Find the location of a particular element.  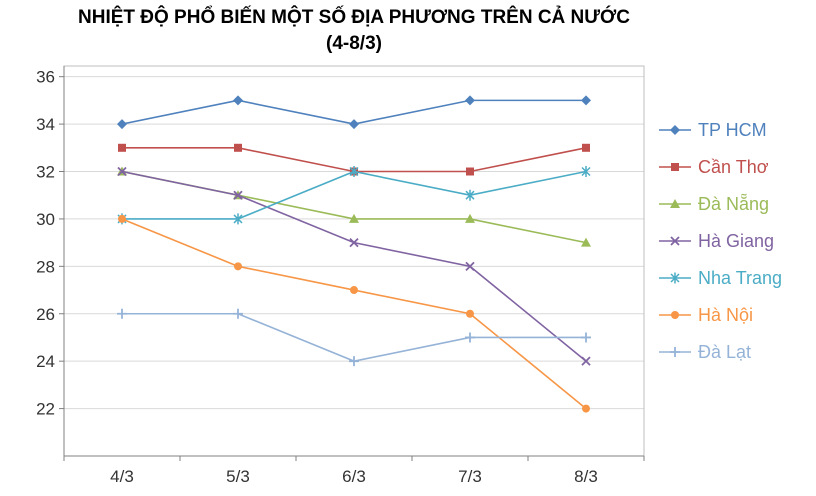

square-marker-icon is located at coordinates (675, 167).